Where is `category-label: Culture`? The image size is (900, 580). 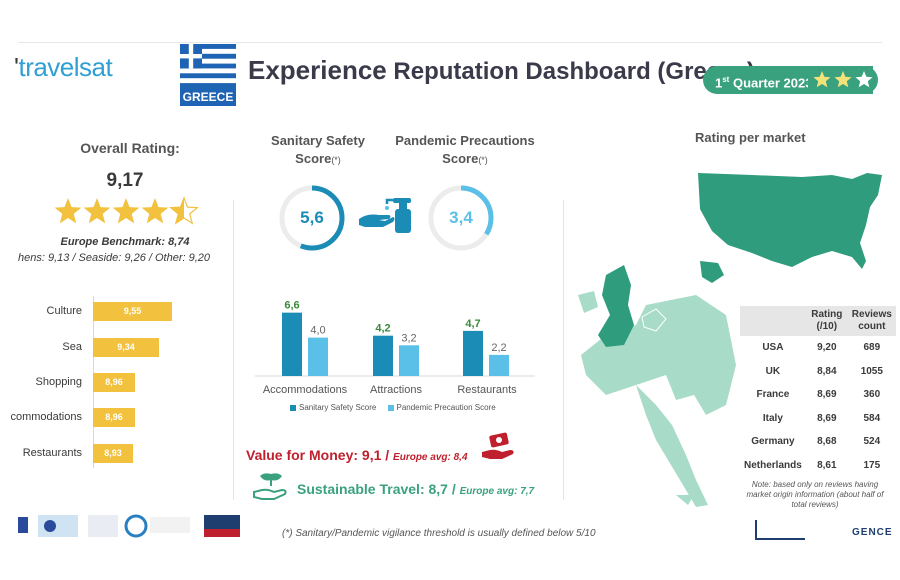
category-label: Culture is located at coordinates (64, 311).